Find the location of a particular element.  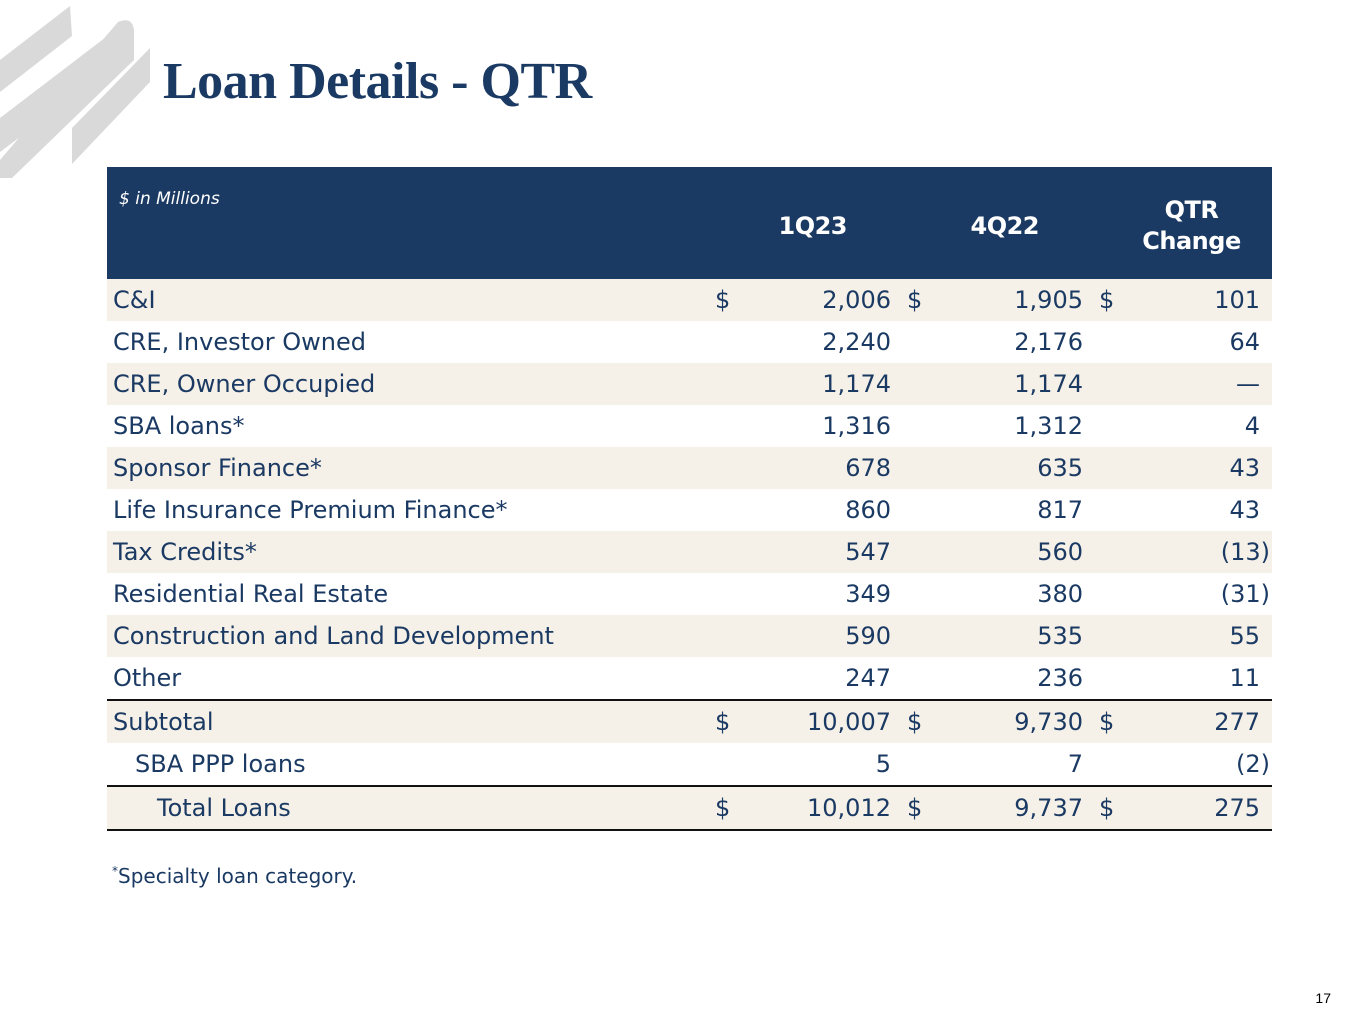

value-1q23: 860 is located at coordinates (821, 510).